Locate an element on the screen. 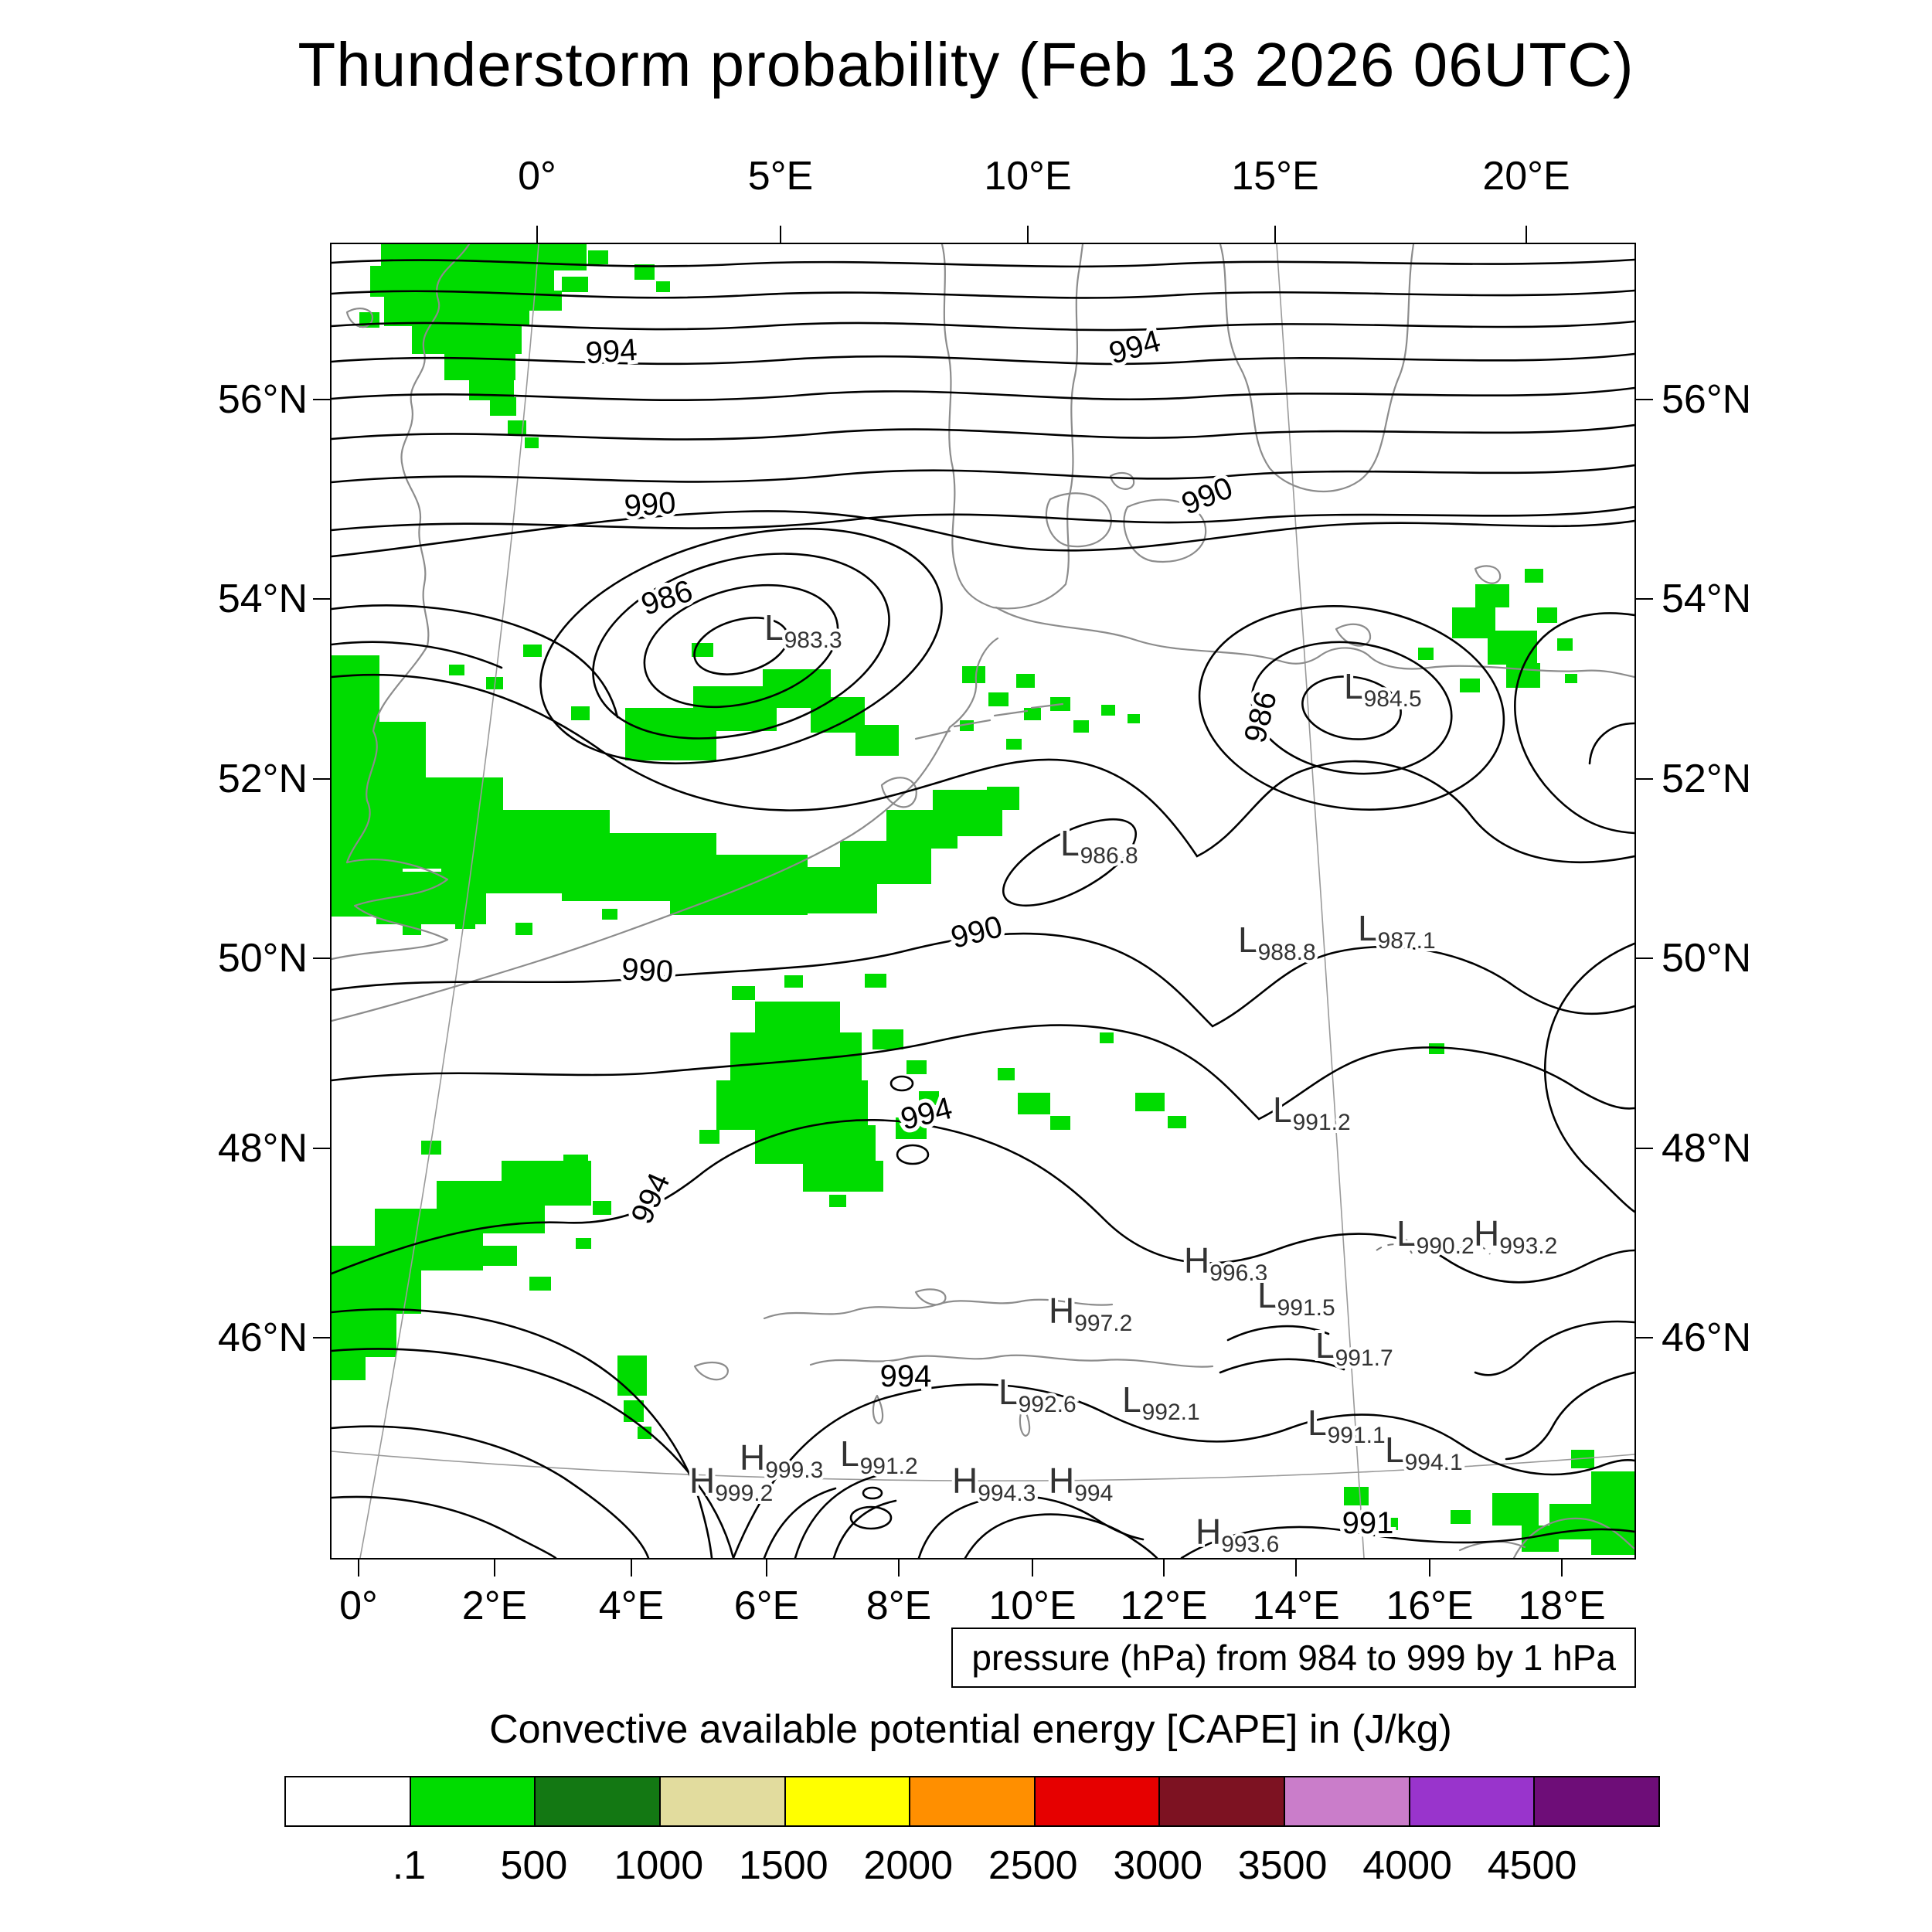  colorbar-tick-label: 1000 is located at coordinates (659, 1866).